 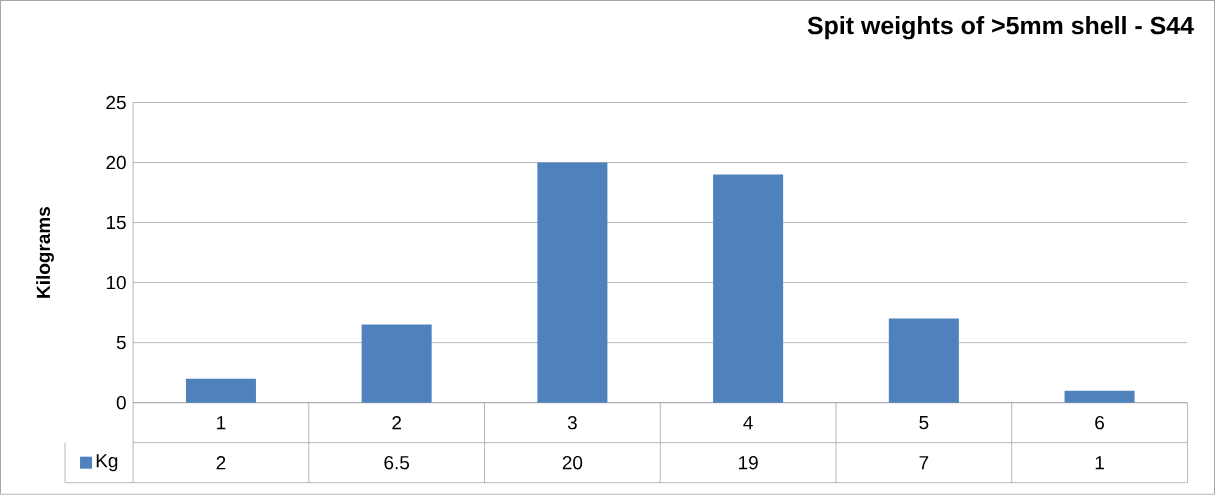 I want to click on y-tick-label: 10, so click(x=116, y=283).